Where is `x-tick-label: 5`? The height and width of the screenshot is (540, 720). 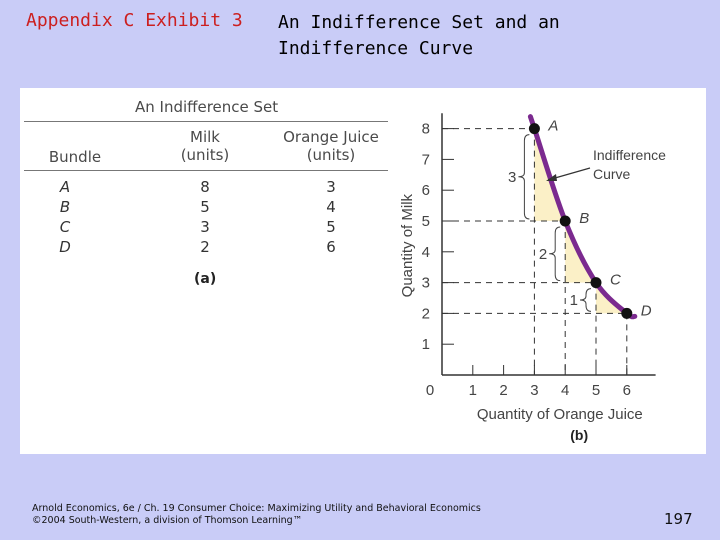
x-tick-label: 5 is located at coordinates (596, 390).